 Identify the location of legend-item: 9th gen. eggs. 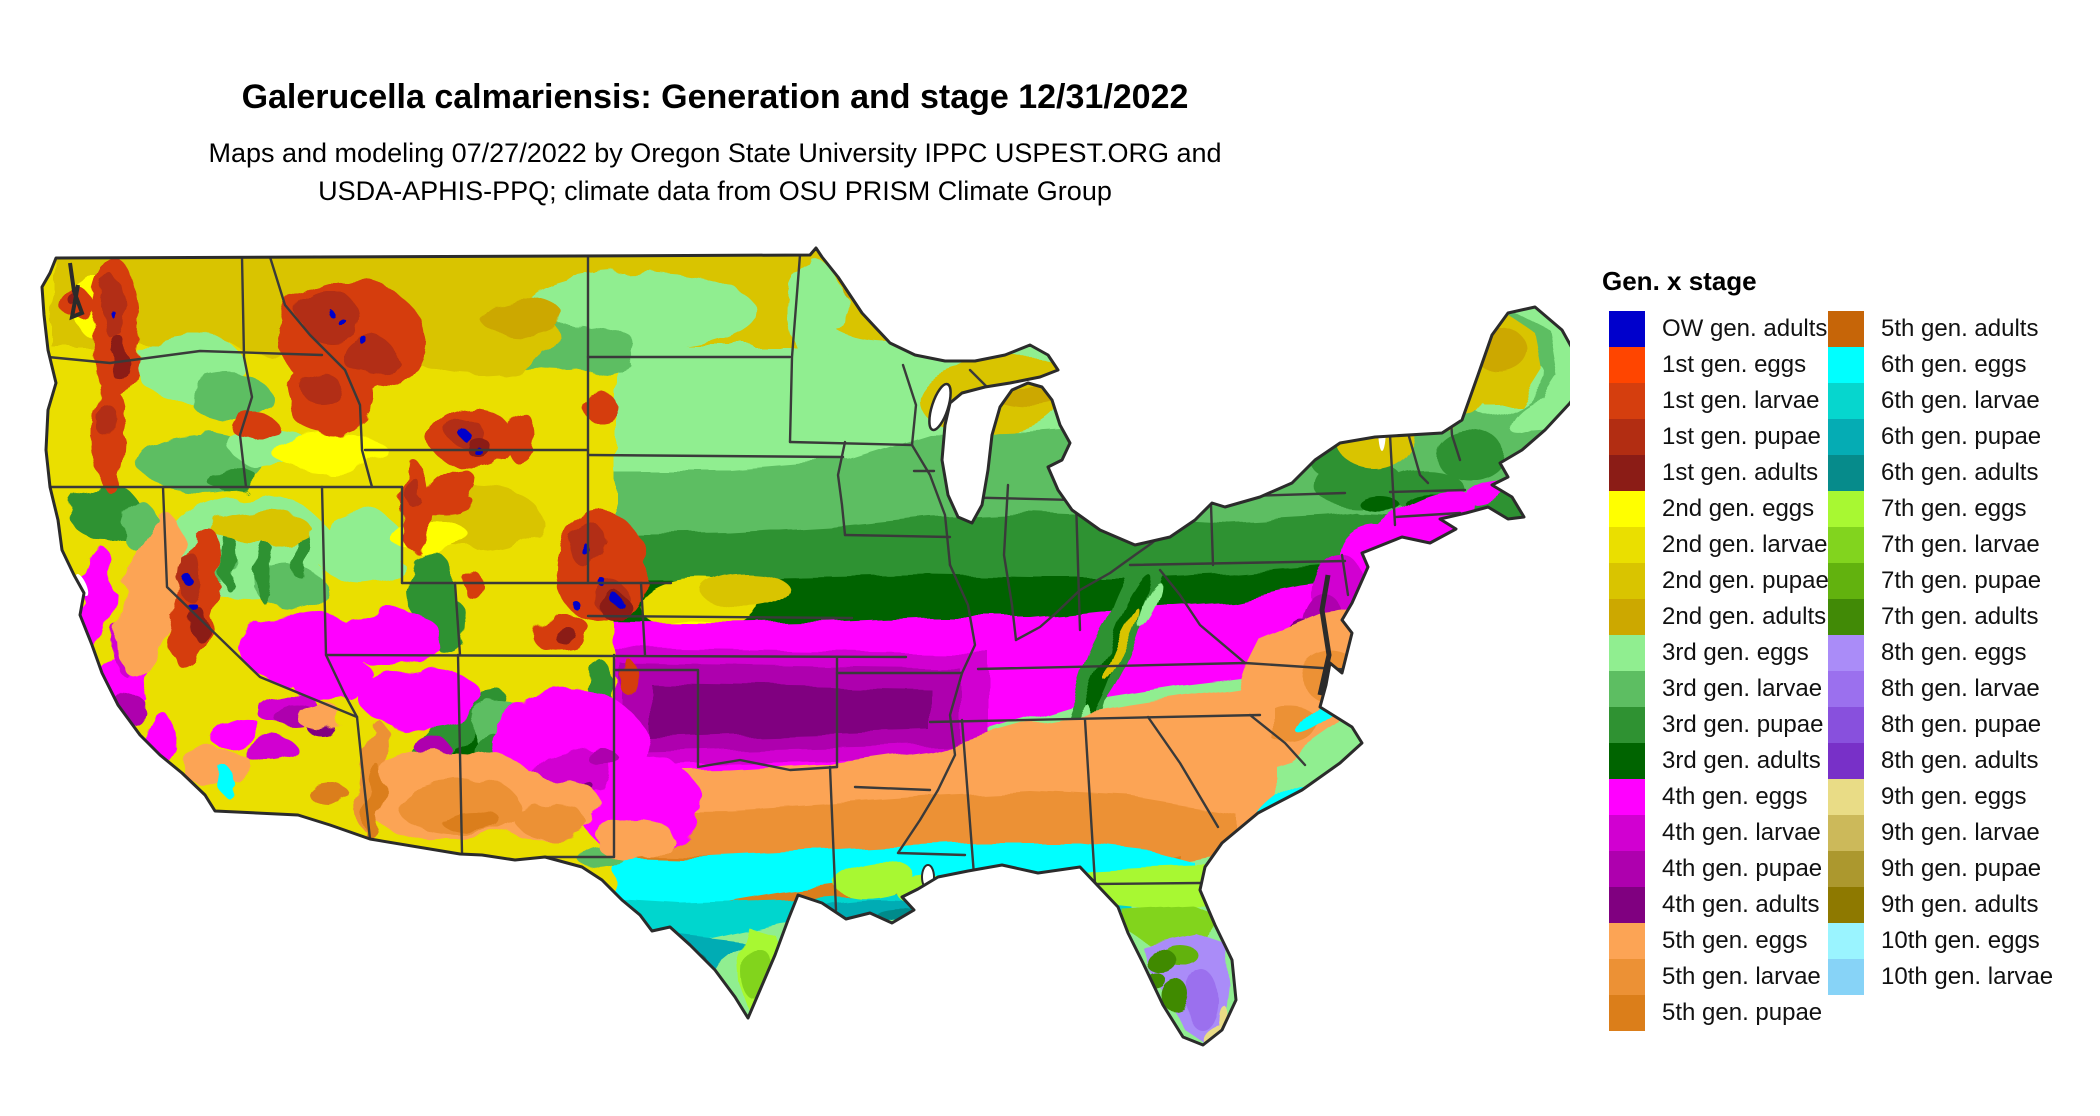
(1940, 797).